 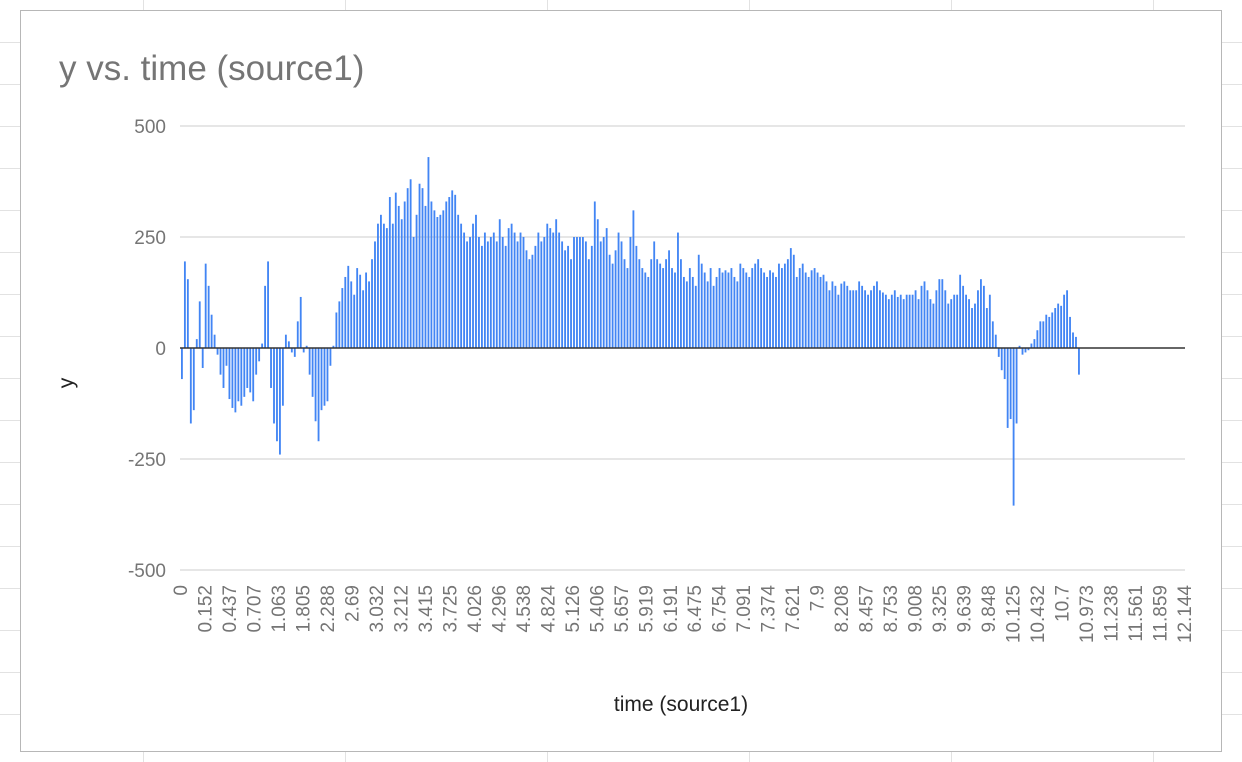 I want to click on x-tick-label: 6.754, so click(x=720, y=609).